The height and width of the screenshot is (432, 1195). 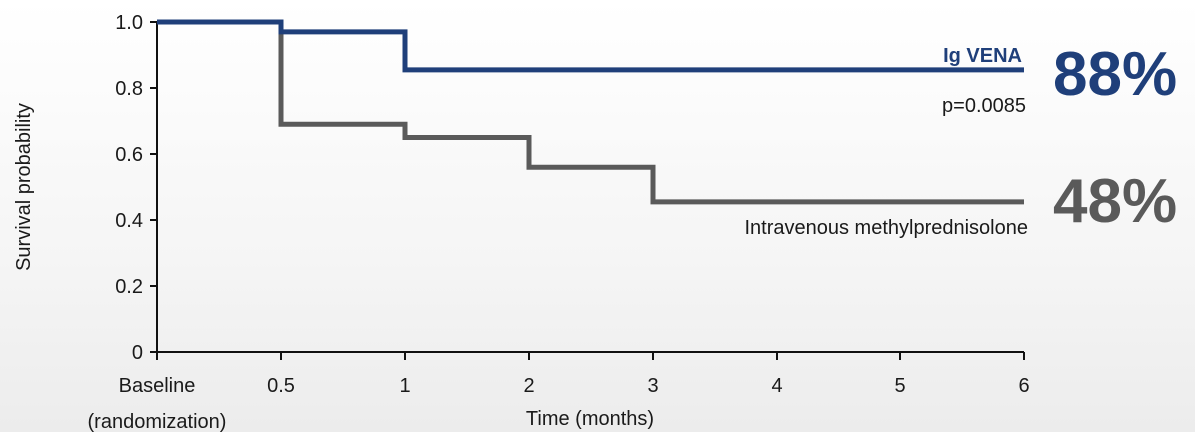 What do you see at coordinates (984, 106) in the screenshot?
I see `p-value-annotation: p=0.0085` at bounding box center [984, 106].